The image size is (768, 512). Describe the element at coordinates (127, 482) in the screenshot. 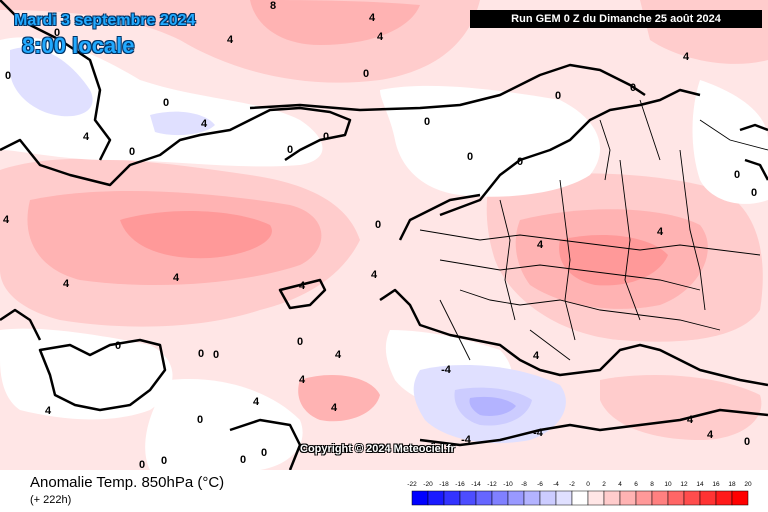

I see `parameter-title: Anomalie Temp. 850hPa (°C)` at that location.